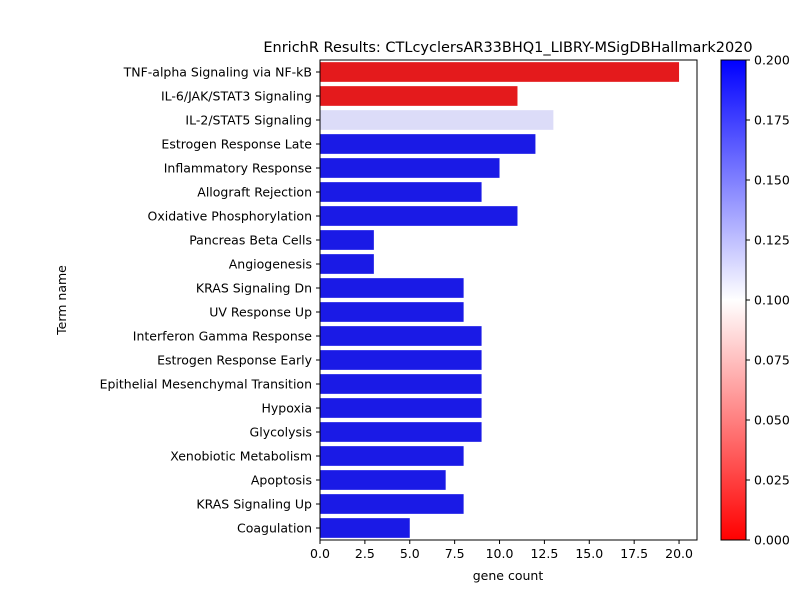 This screenshot has height=605, width=800. I want to click on x-tick-label: 2.5, so click(365, 553).